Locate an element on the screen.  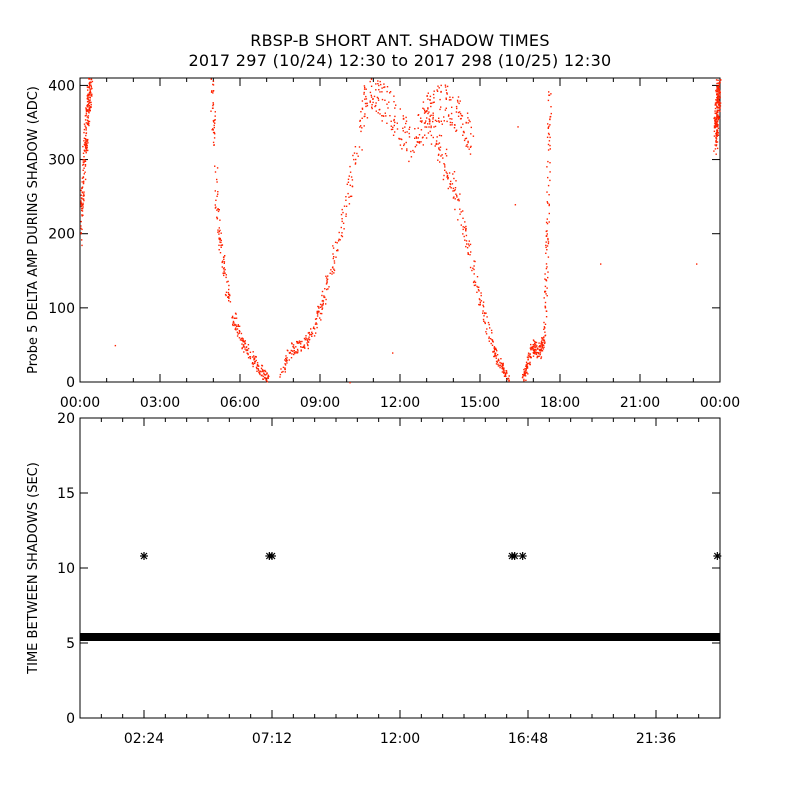
y-tick-label: 300 is located at coordinates (61, 161).